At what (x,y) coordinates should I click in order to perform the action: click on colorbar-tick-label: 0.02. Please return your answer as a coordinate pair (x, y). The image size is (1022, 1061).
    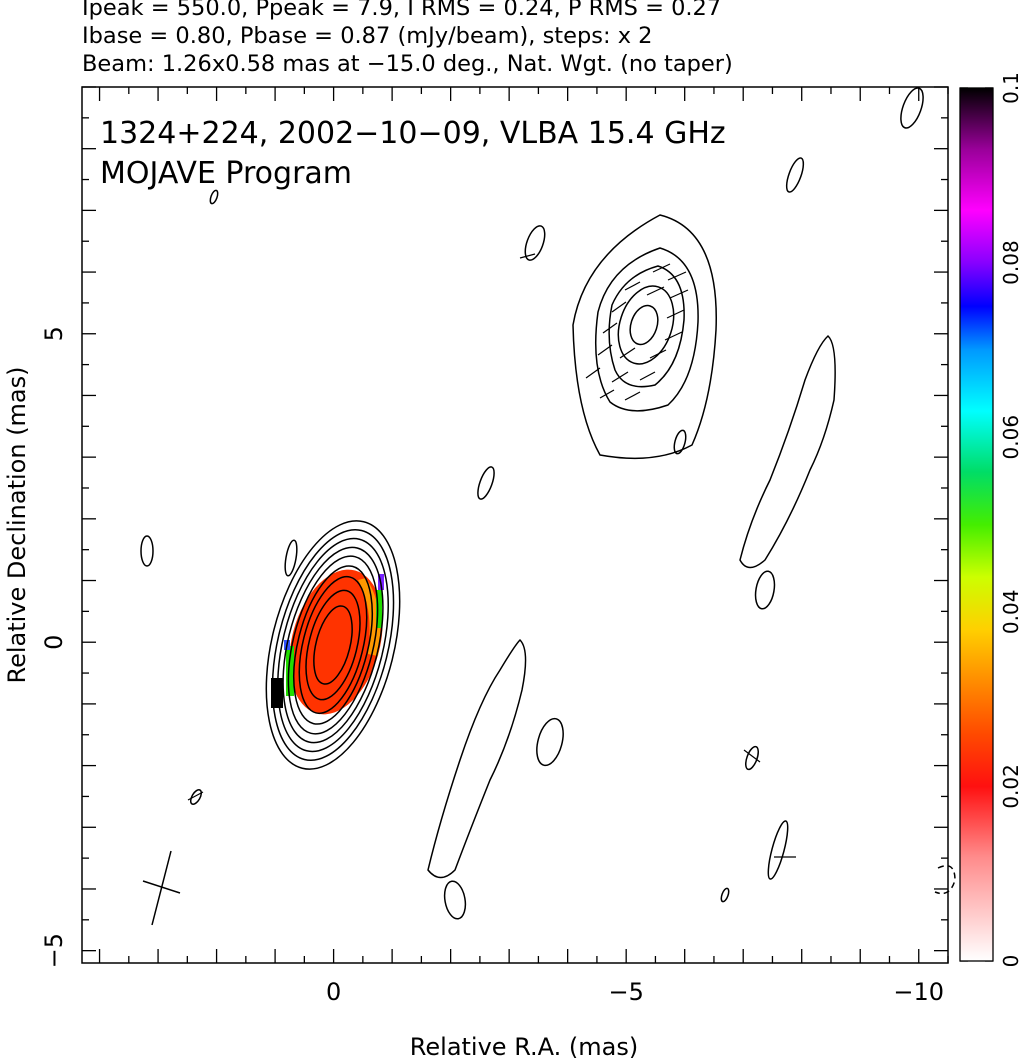
    Looking at the image, I should click on (1010, 786).